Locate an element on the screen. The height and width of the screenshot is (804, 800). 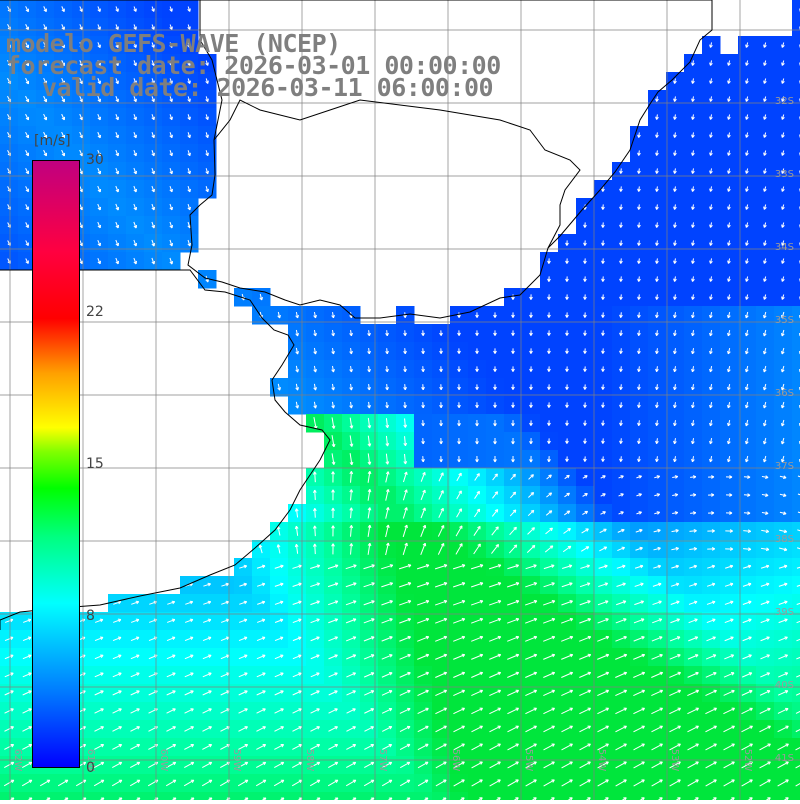
latitude-label: 40S is located at coordinates (784, 685).